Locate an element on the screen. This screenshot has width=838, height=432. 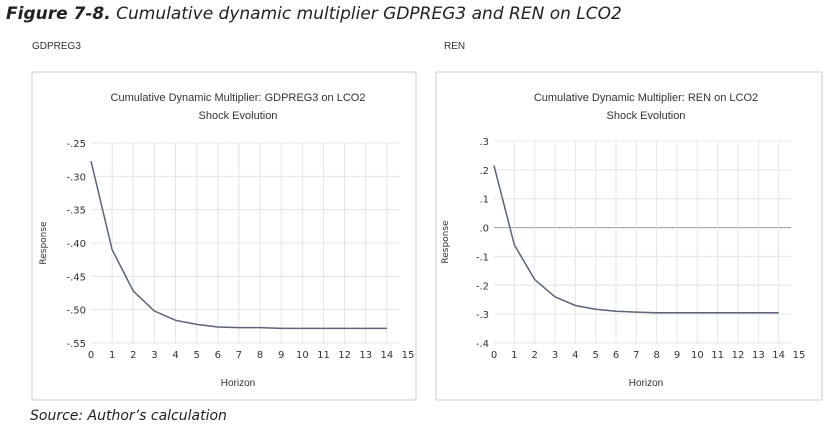
y-tick-label: .1 is located at coordinates (484, 200).